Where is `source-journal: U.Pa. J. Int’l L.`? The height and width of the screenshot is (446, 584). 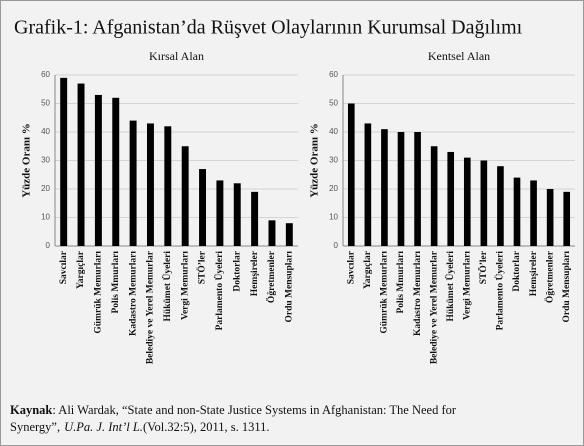 source-journal: U.Pa. J. Int’l L. is located at coordinates (103, 427).